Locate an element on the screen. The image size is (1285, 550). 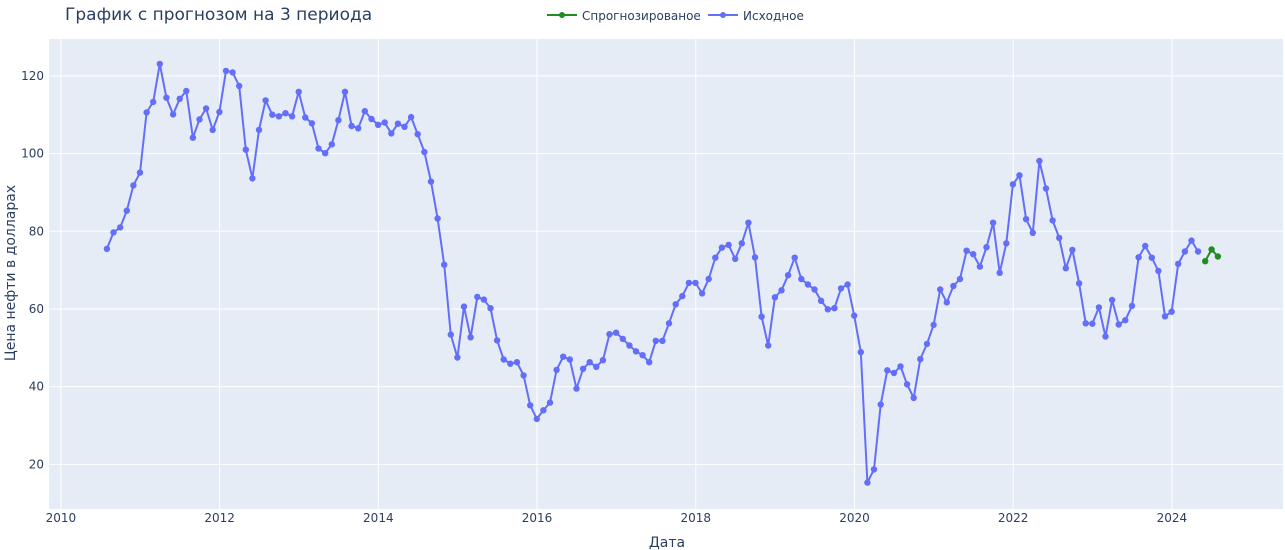
legend-item-forecast: Спрогнозированое is located at coordinates (624, 16).